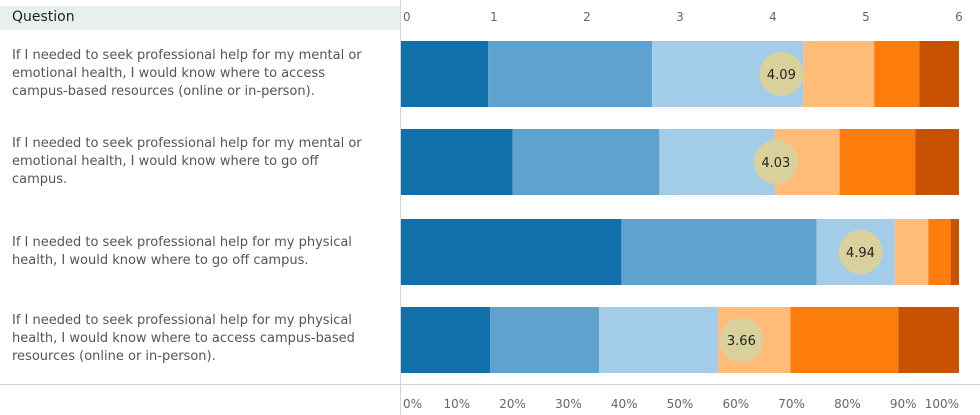 The image size is (980, 415). I want to click on top-axis-tick-label: 0, so click(407, 17).